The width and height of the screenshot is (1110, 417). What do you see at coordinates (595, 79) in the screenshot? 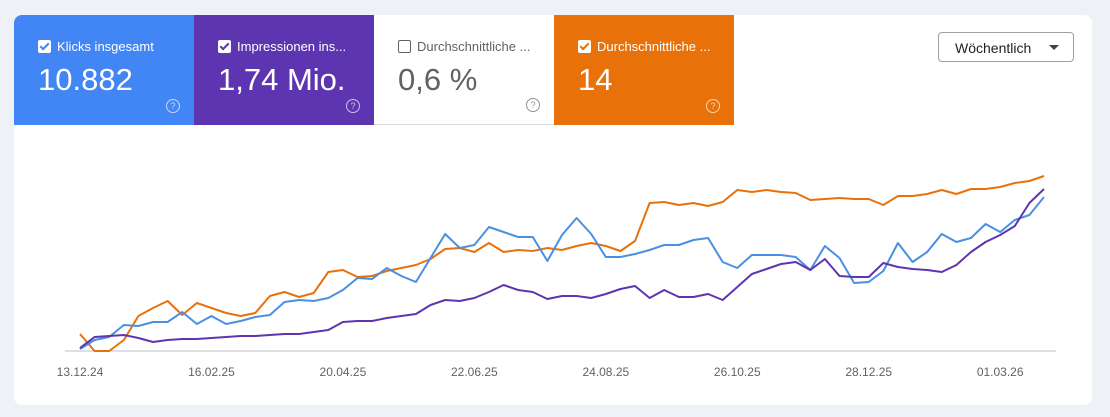
I see `card-value: 14` at bounding box center [595, 79].